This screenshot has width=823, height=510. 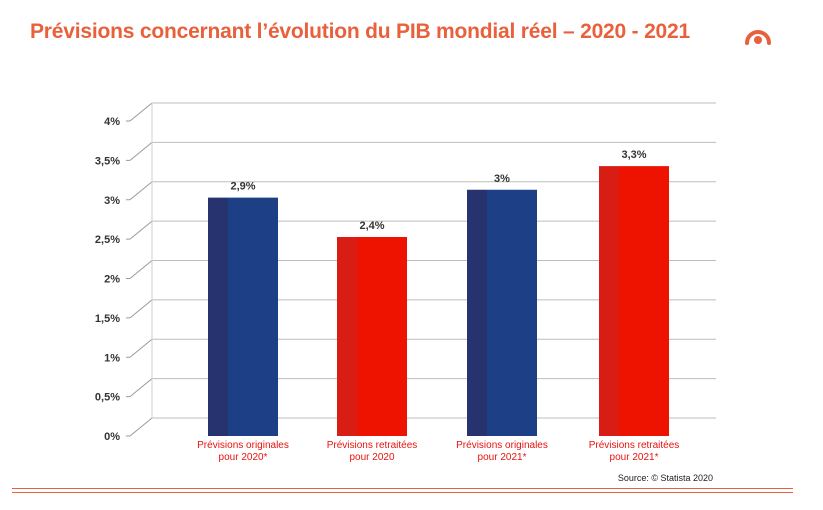 I want to click on ytick-label: 0,5%, so click(x=107, y=398).